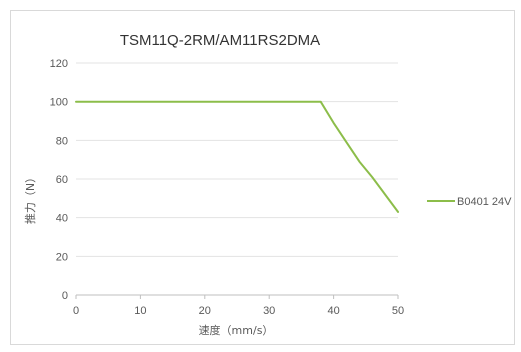 The height and width of the screenshot is (352, 521). What do you see at coordinates (62, 219) in the screenshot?
I see `y-tick-label-40: 40` at bounding box center [62, 219].